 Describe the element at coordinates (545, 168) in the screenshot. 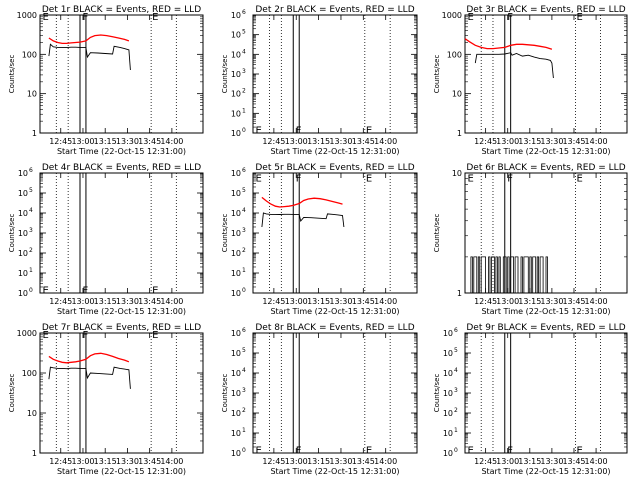

I see `panel-title: Det 6r BLACK = Events, RED = LLD` at that location.